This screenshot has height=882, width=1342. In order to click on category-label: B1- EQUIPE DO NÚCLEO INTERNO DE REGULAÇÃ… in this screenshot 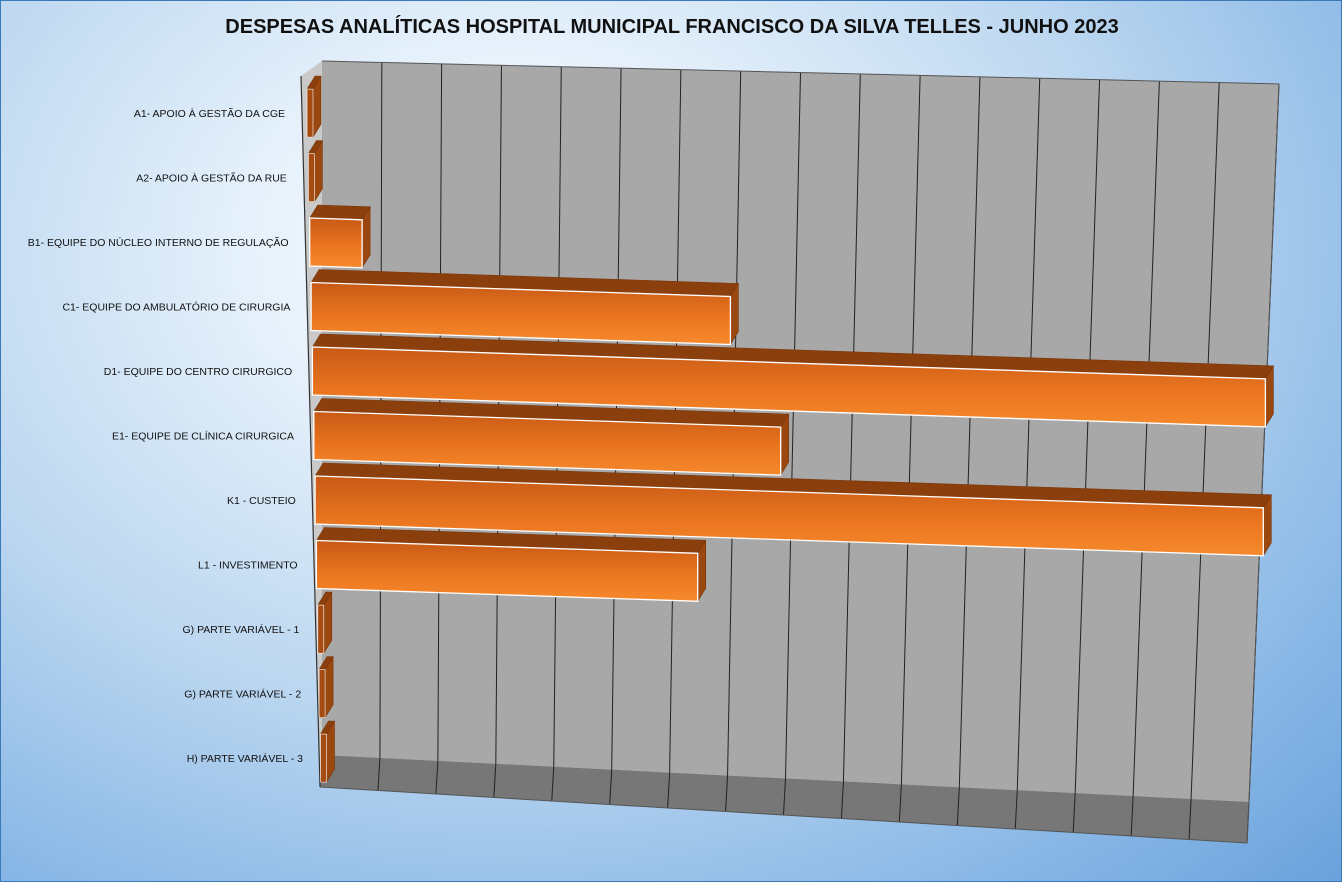, I will do `click(158, 242)`.